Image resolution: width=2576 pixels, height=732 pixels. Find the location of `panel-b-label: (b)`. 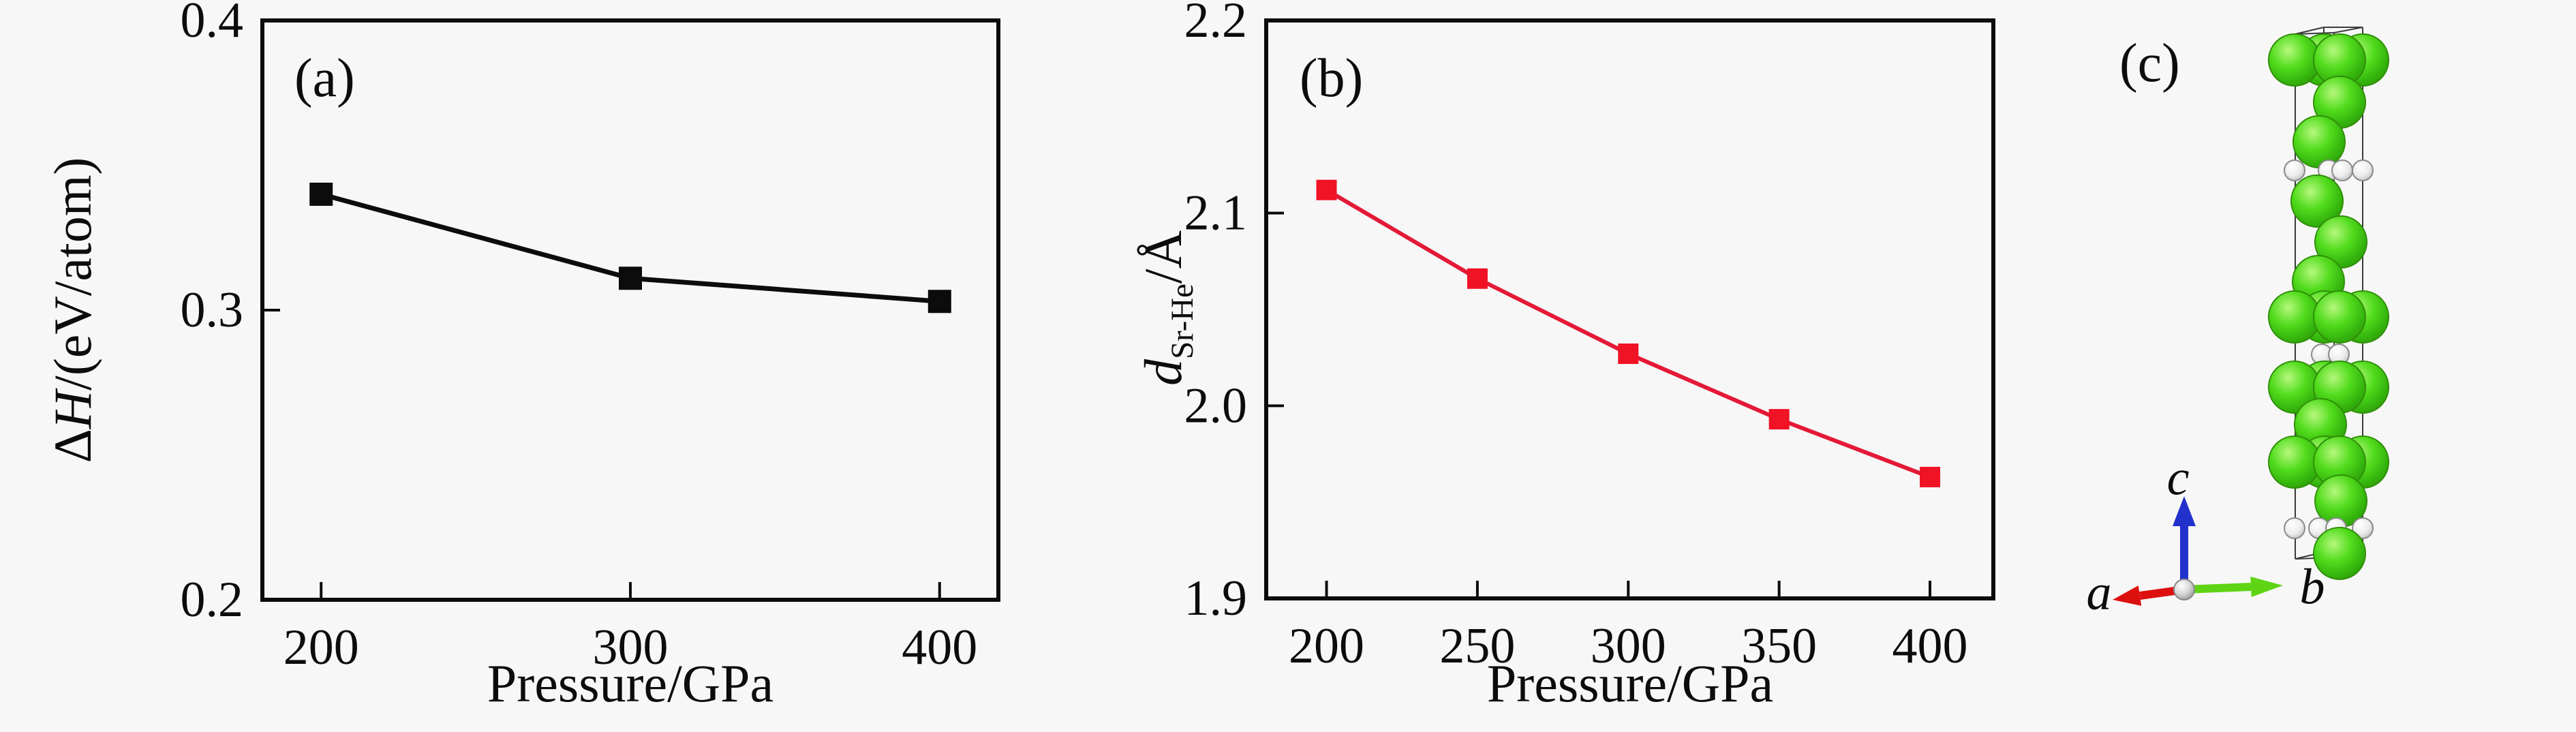

panel-b-label: (b) is located at coordinates (1332, 78).